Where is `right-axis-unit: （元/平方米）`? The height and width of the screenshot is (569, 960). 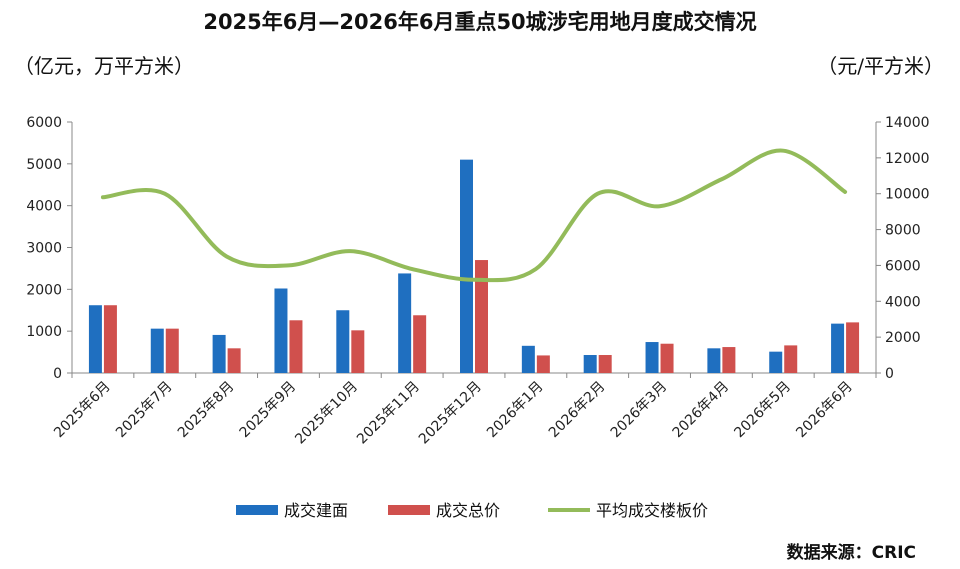
right-axis-unit: （元/平方米） is located at coordinates (880, 66).